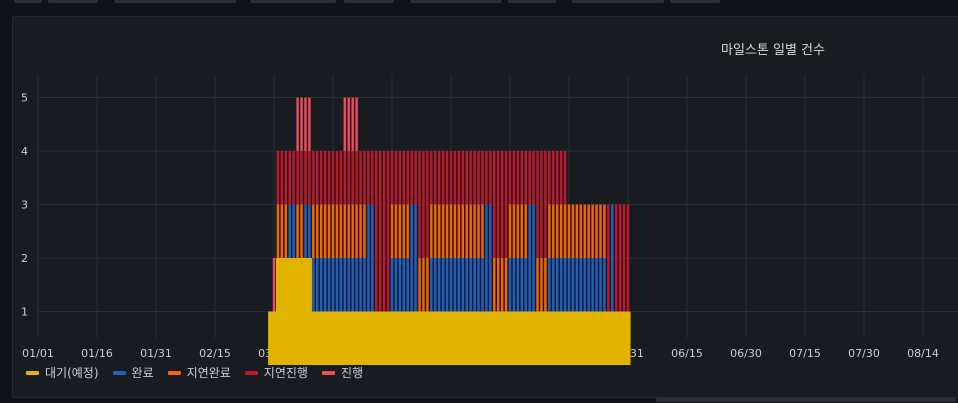  Describe the element at coordinates (285, 373) in the screenshot. I see `legend-label: 지연진행` at that location.